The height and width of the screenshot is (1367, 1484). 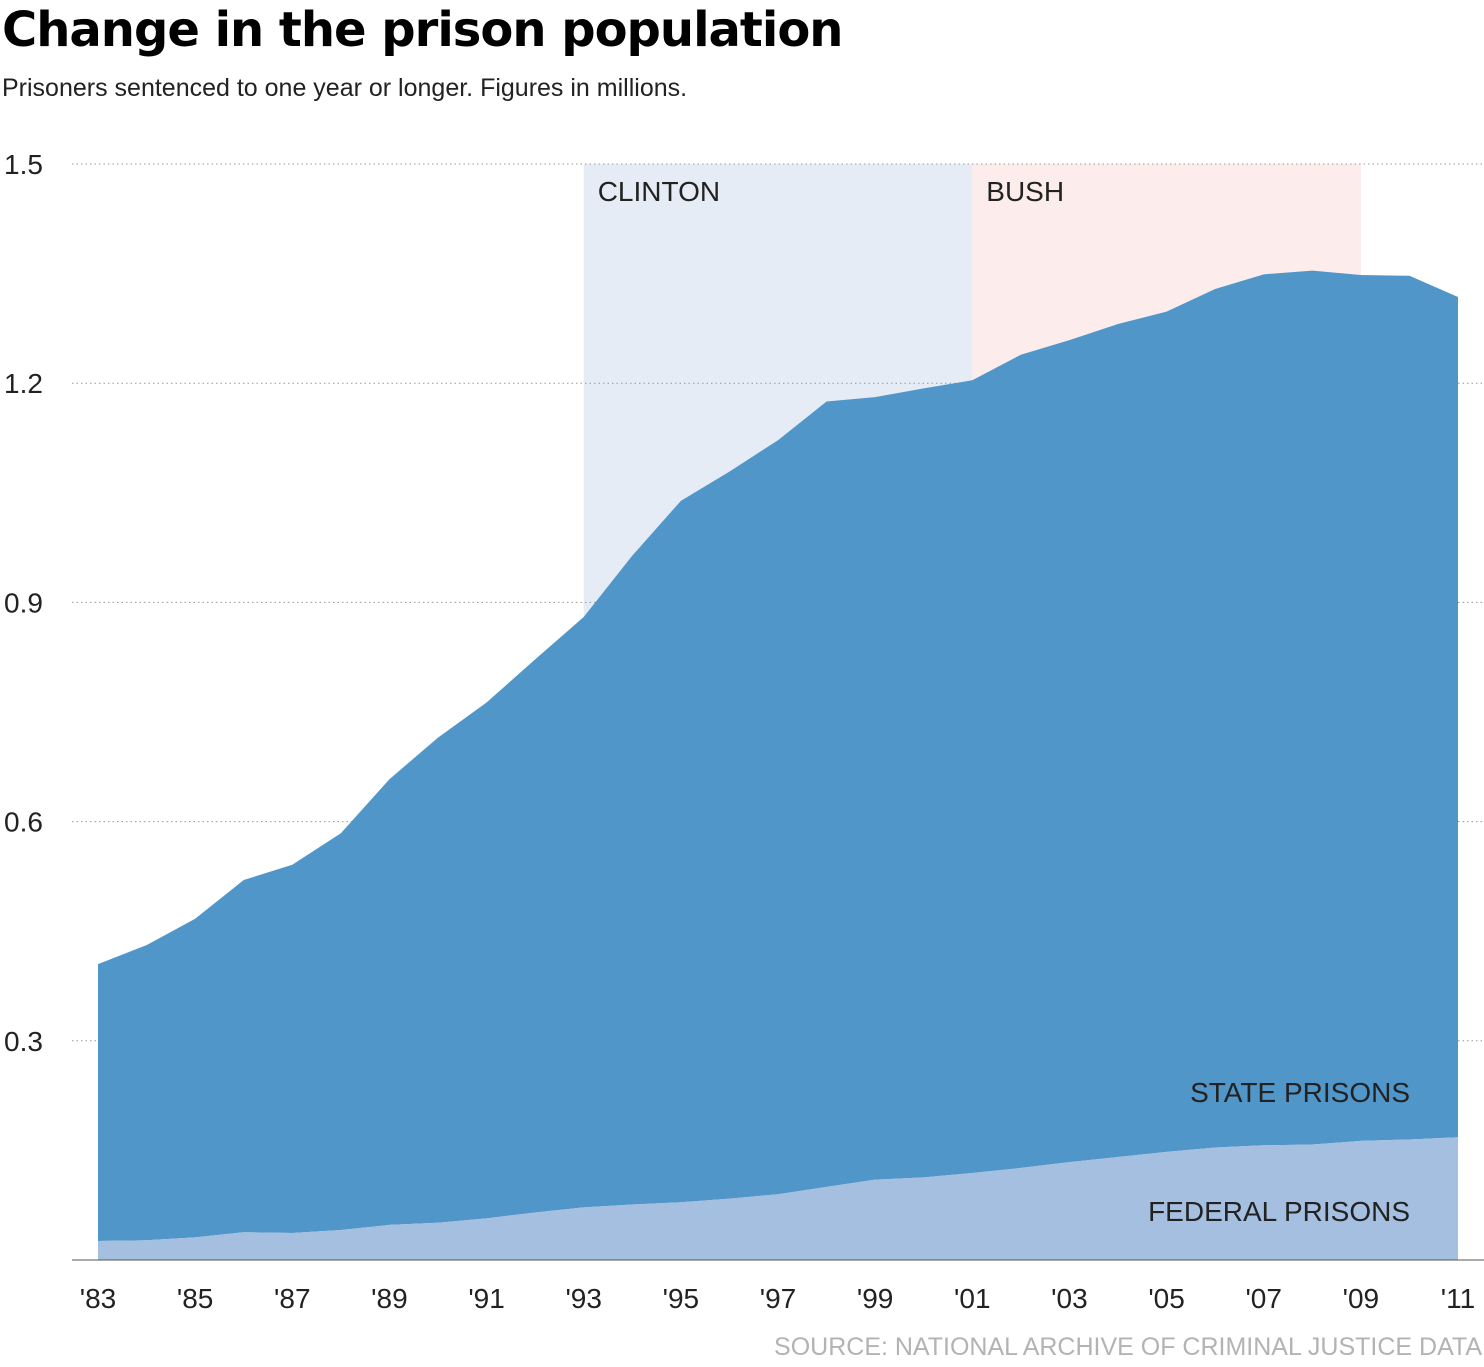 What do you see at coordinates (583, 1298) in the screenshot?
I see `x-tick-label: '93` at bounding box center [583, 1298].